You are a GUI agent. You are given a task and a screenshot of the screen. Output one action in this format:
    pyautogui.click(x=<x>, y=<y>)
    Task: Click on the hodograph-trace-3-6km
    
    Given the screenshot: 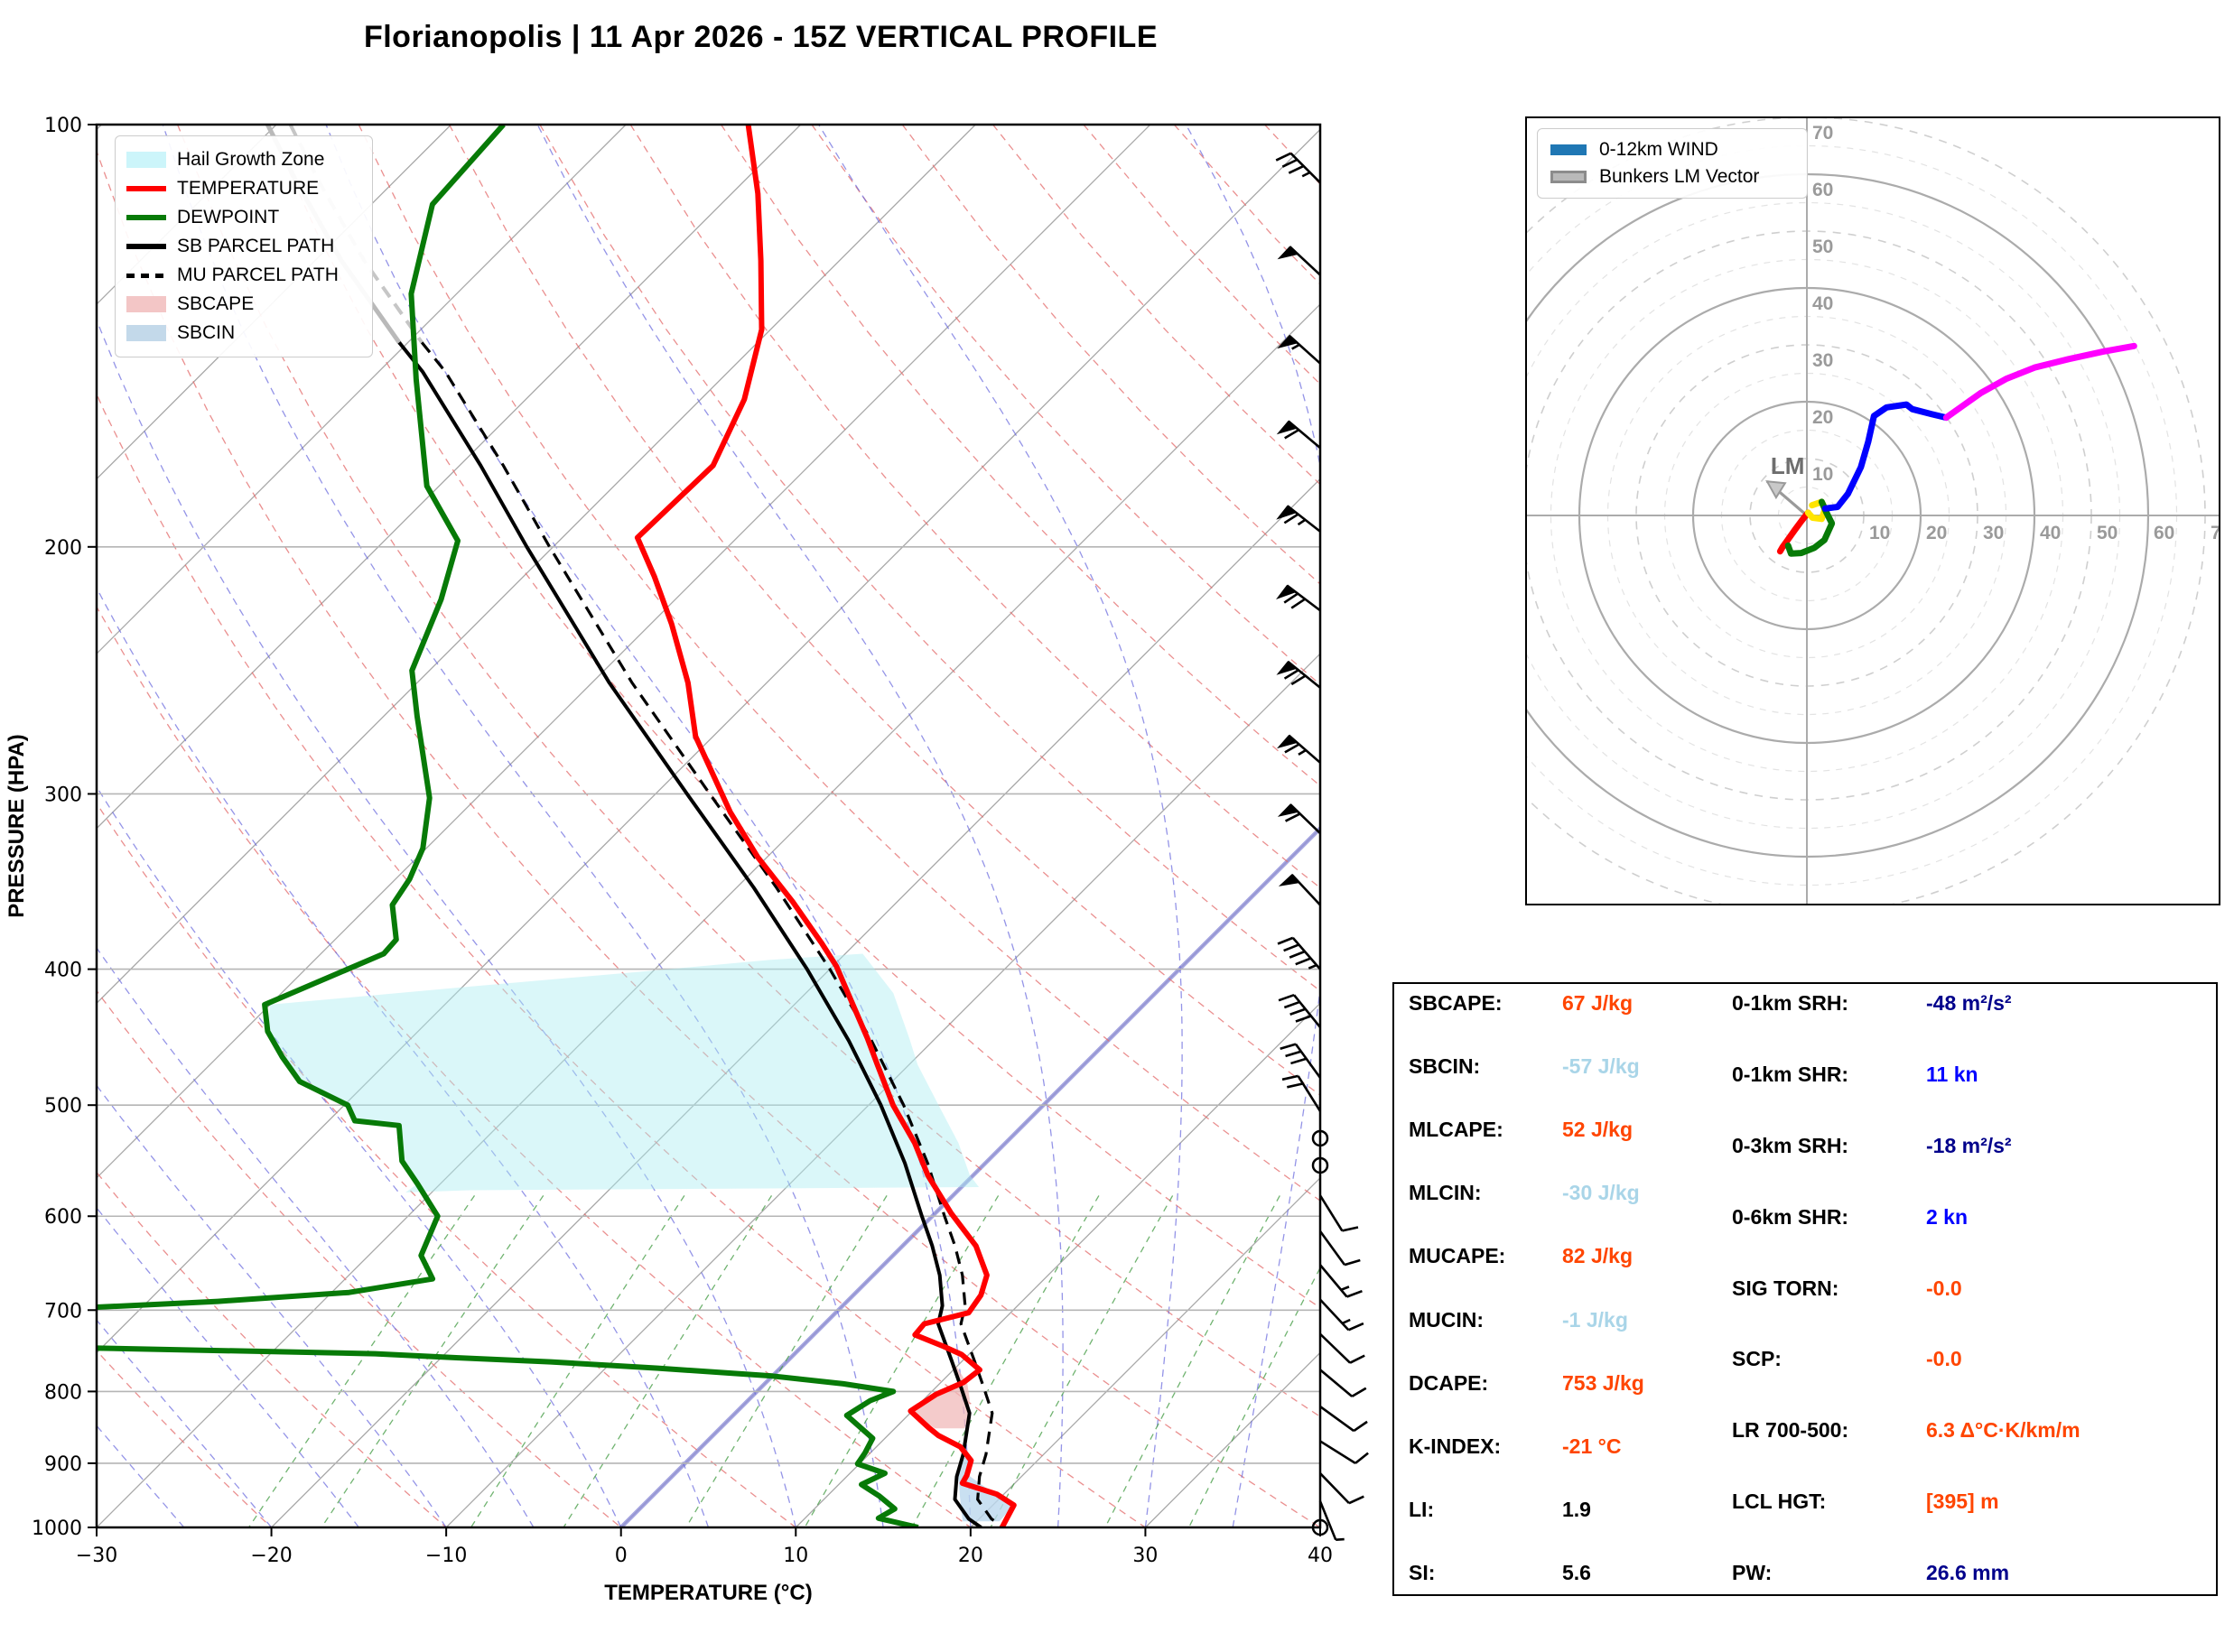 What is the action you would take?
    pyautogui.click(x=1810, y=527)
    